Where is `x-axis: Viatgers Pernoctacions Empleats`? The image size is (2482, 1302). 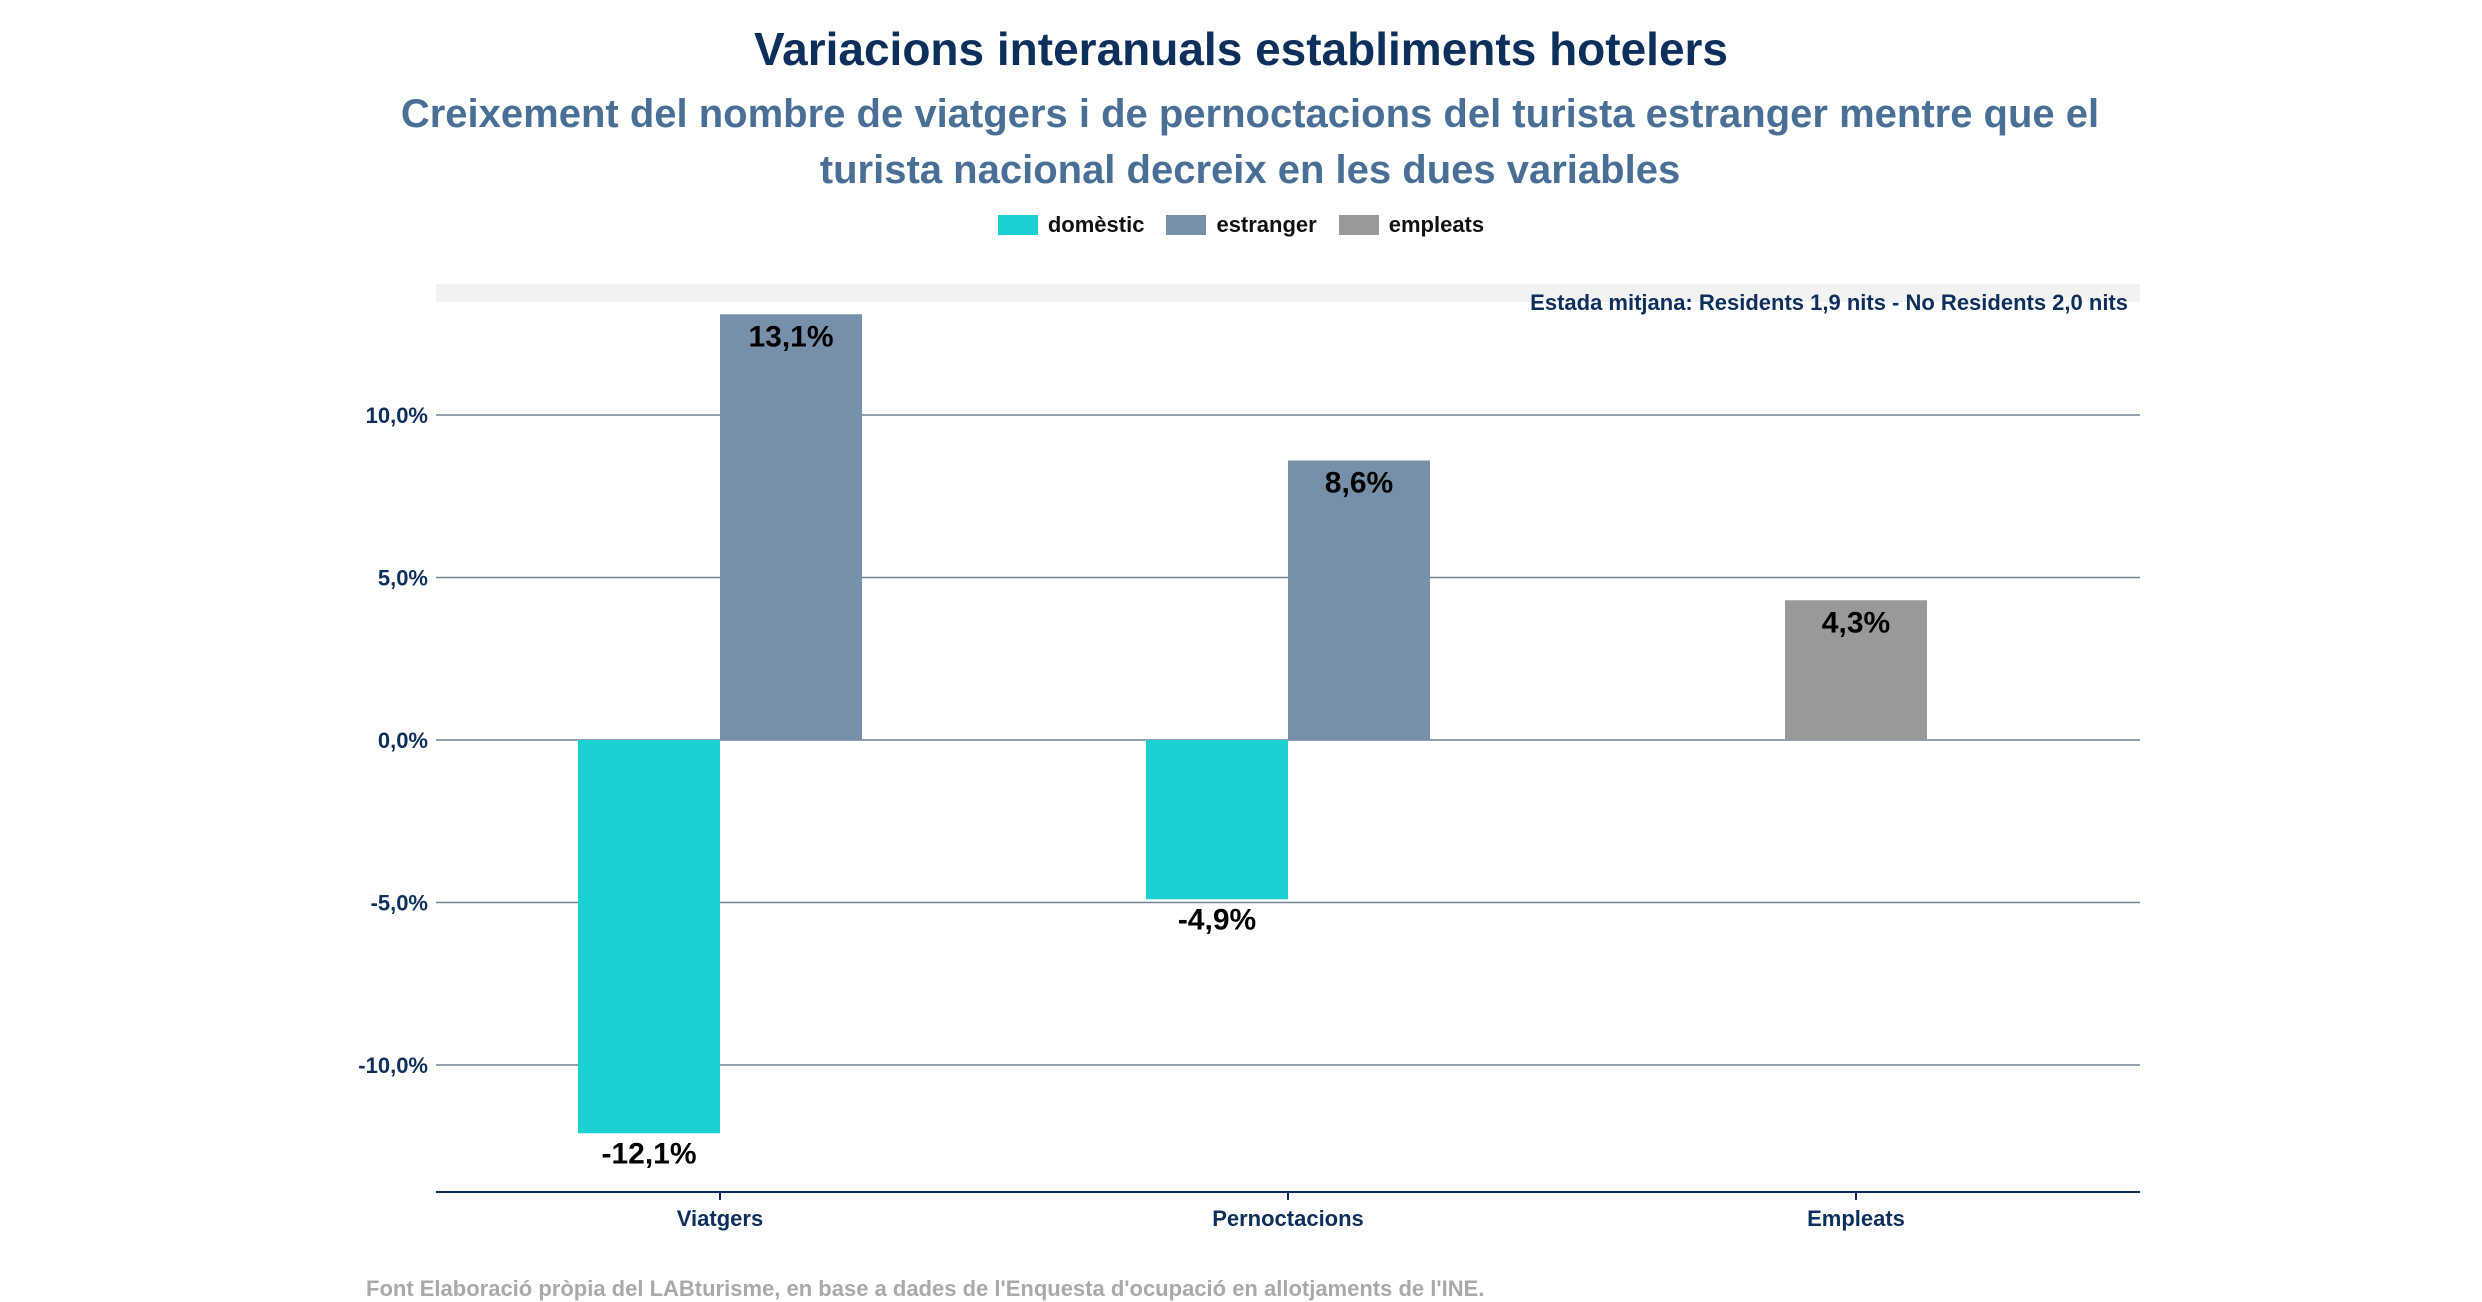
x-axis: Viatgers Pernoctacions Empleats is located at coordinates (1288, 1211).